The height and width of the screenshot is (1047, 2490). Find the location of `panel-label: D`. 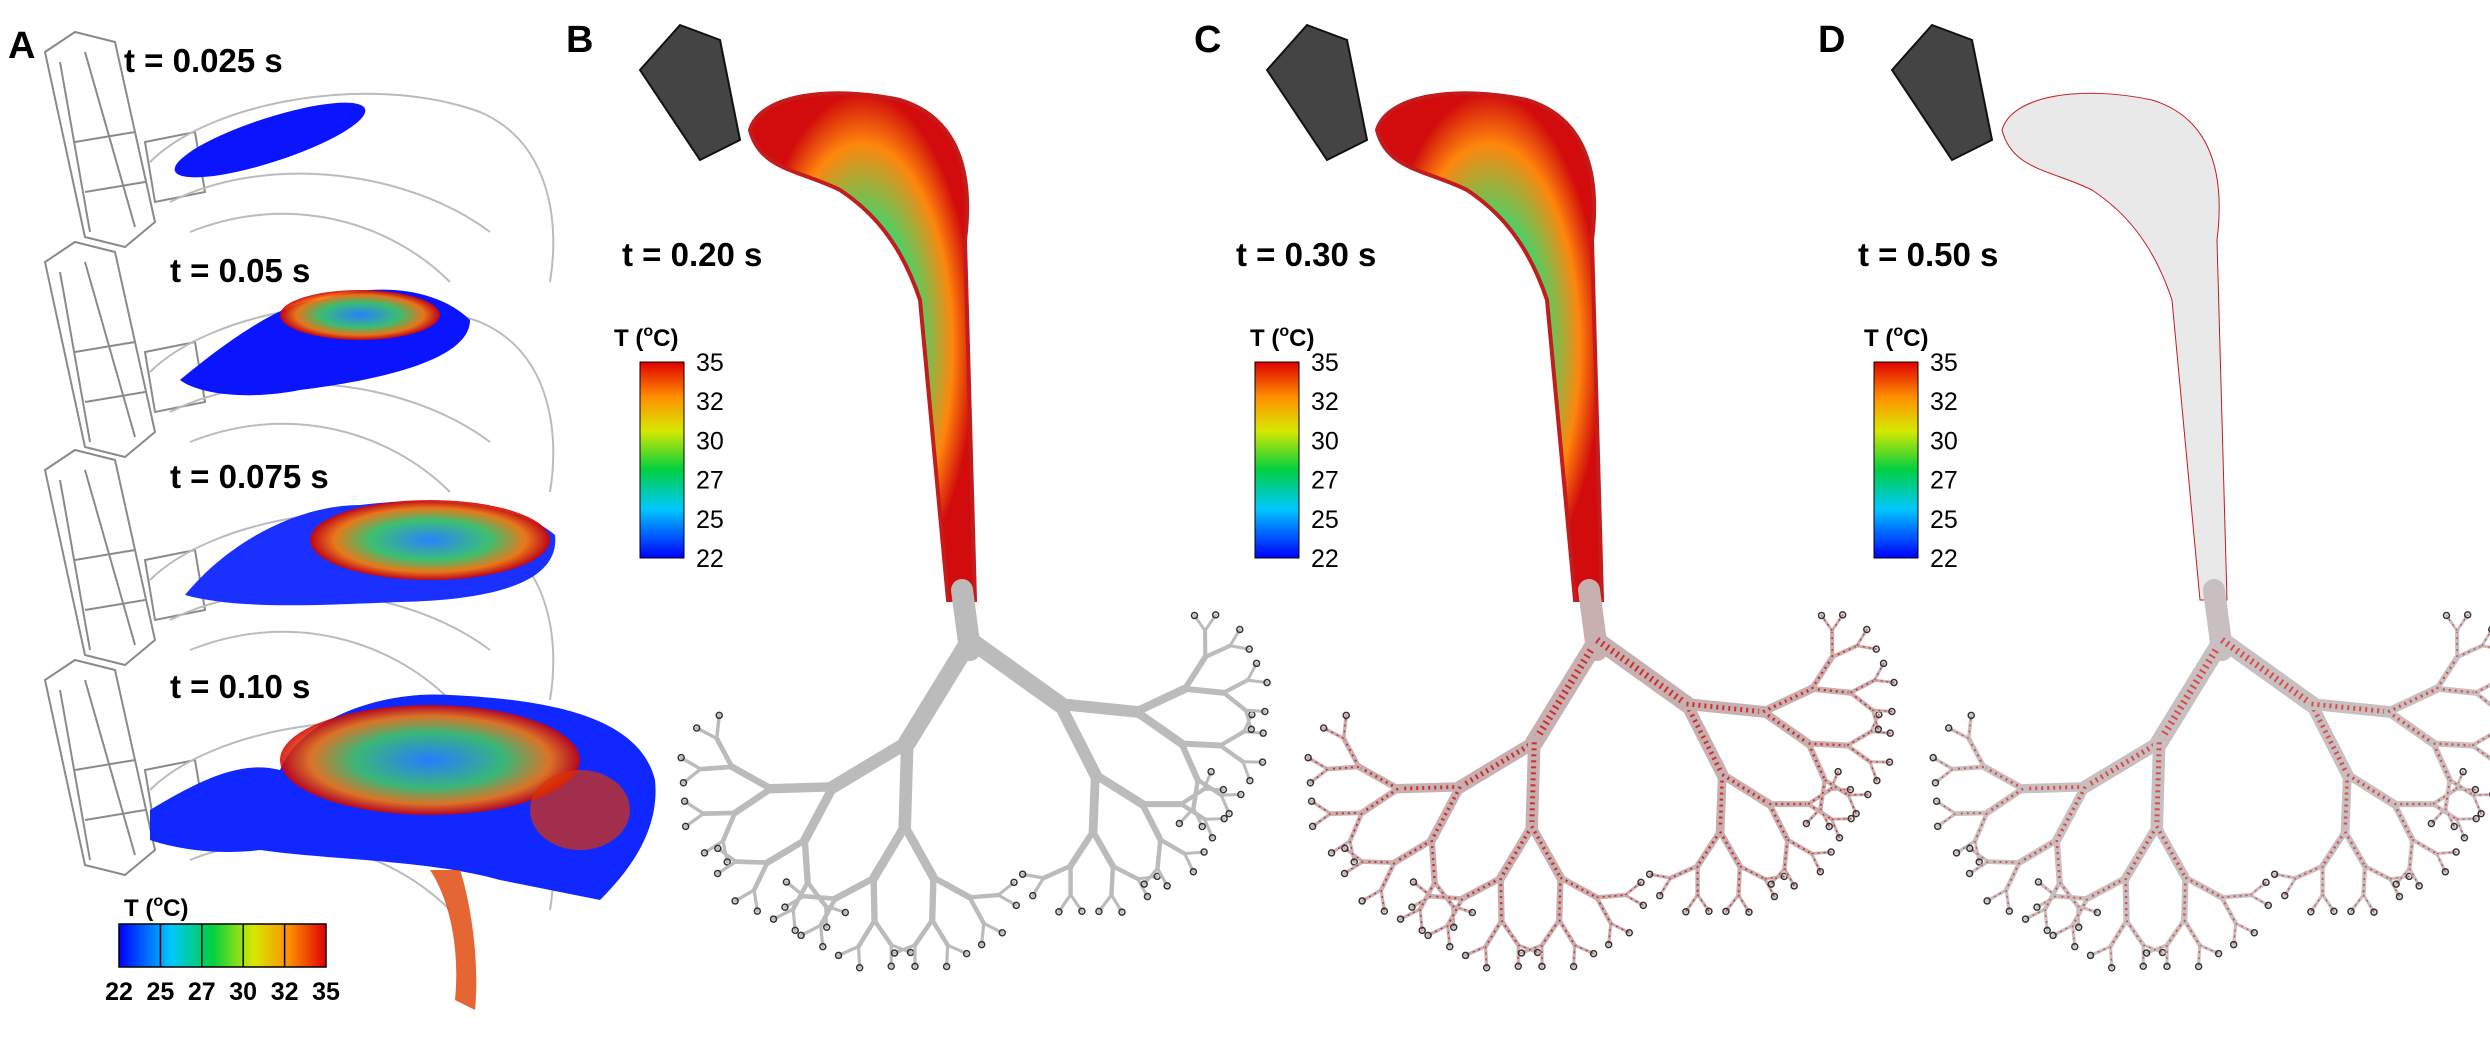

panel-label: D is located at coordinates (1831, 40).